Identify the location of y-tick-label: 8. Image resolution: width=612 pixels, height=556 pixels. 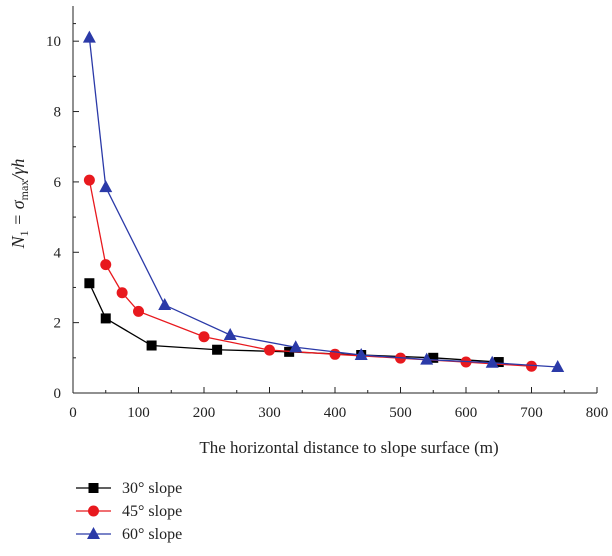
(58, 113).